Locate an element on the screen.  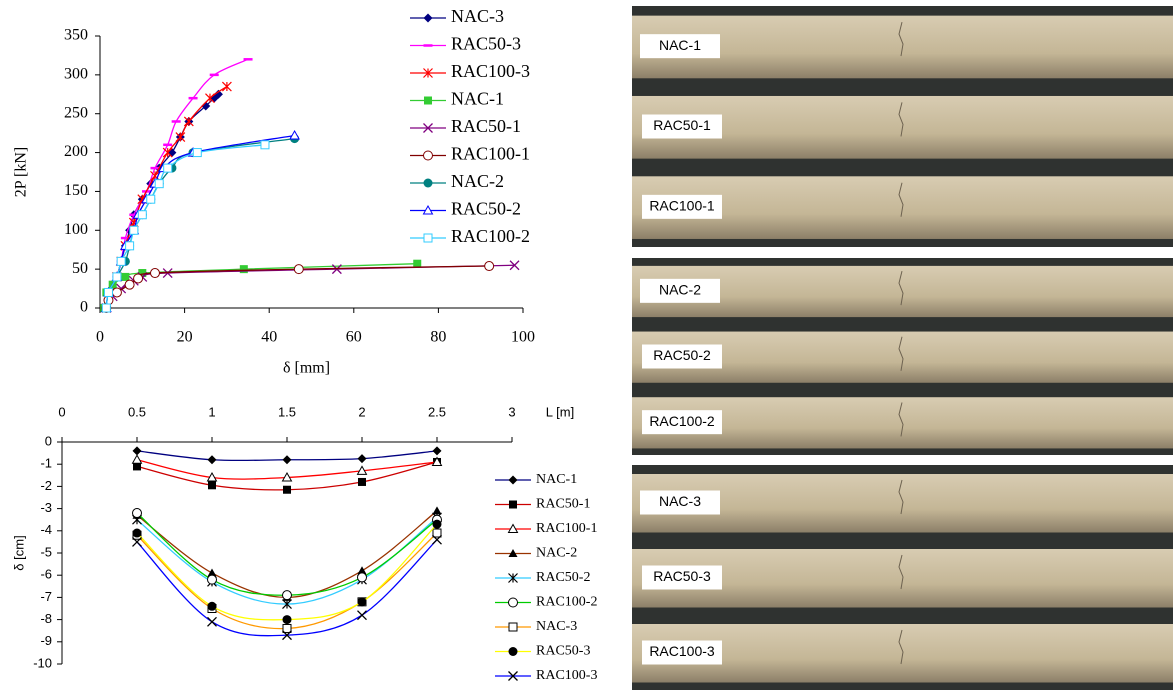
y-tick-label: 300 is located at coordinates (76, 74).